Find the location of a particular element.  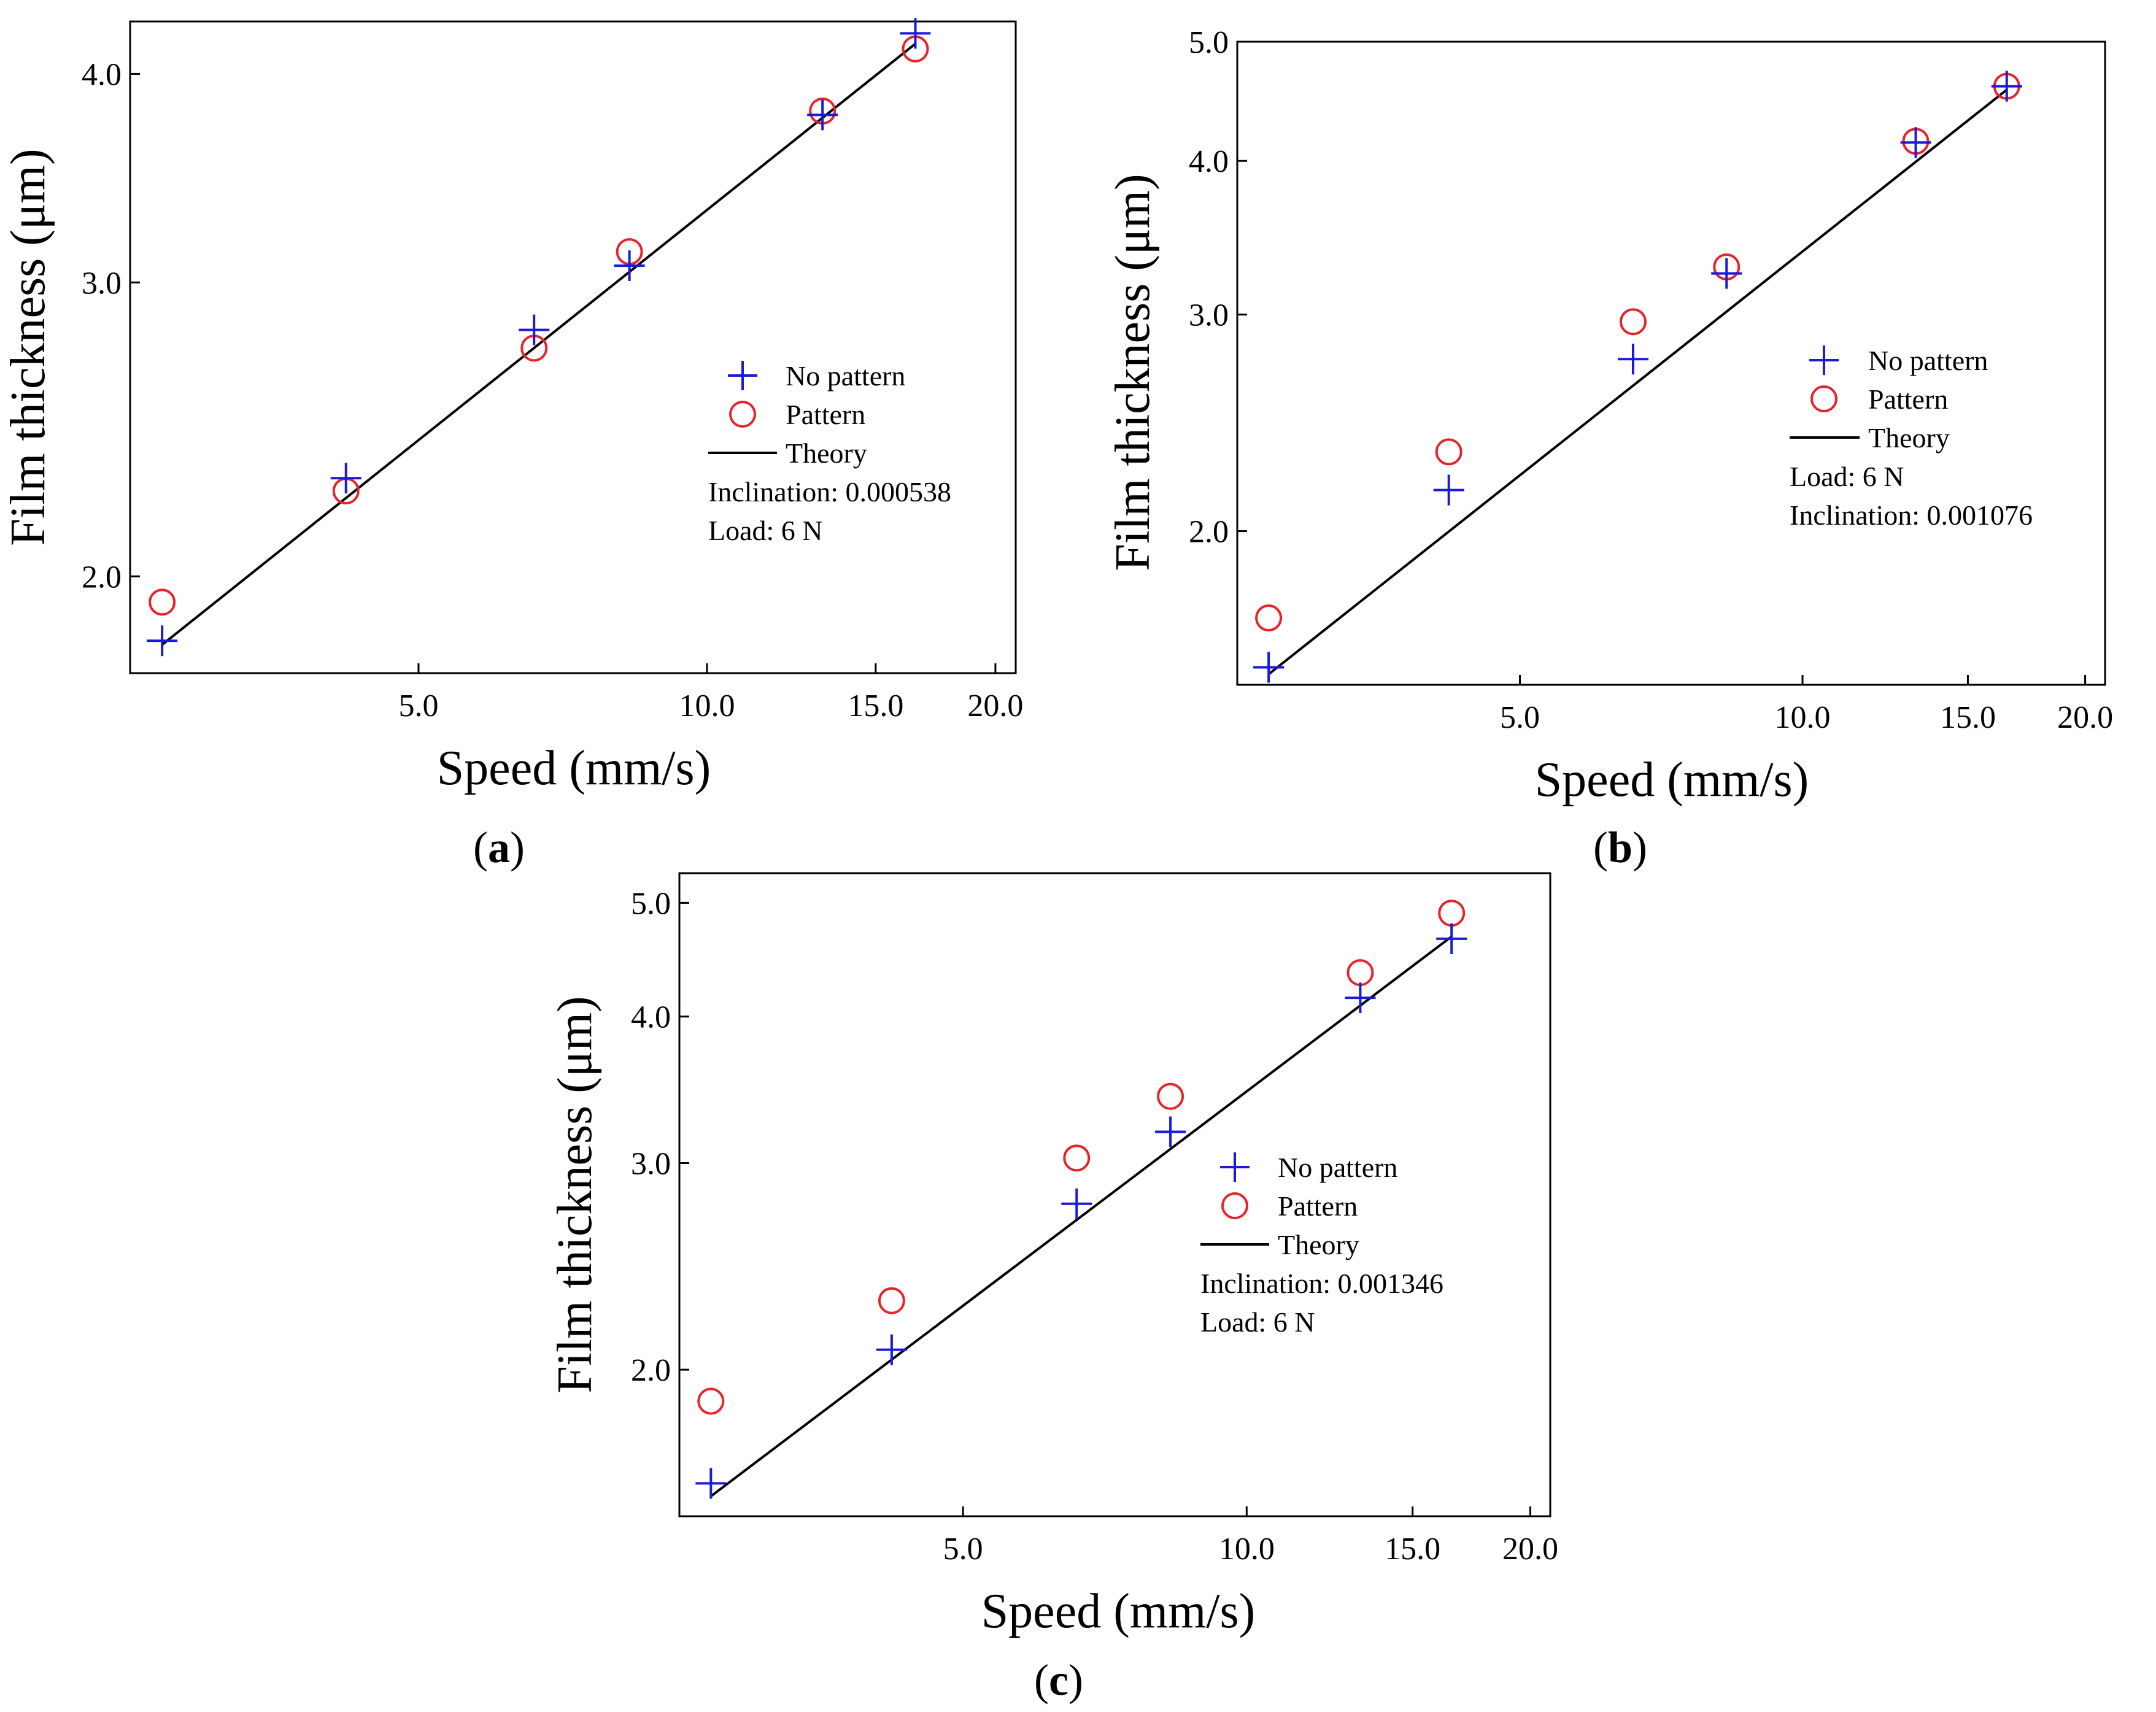

panel-label: (b) is located at coordinates (1620, 847).